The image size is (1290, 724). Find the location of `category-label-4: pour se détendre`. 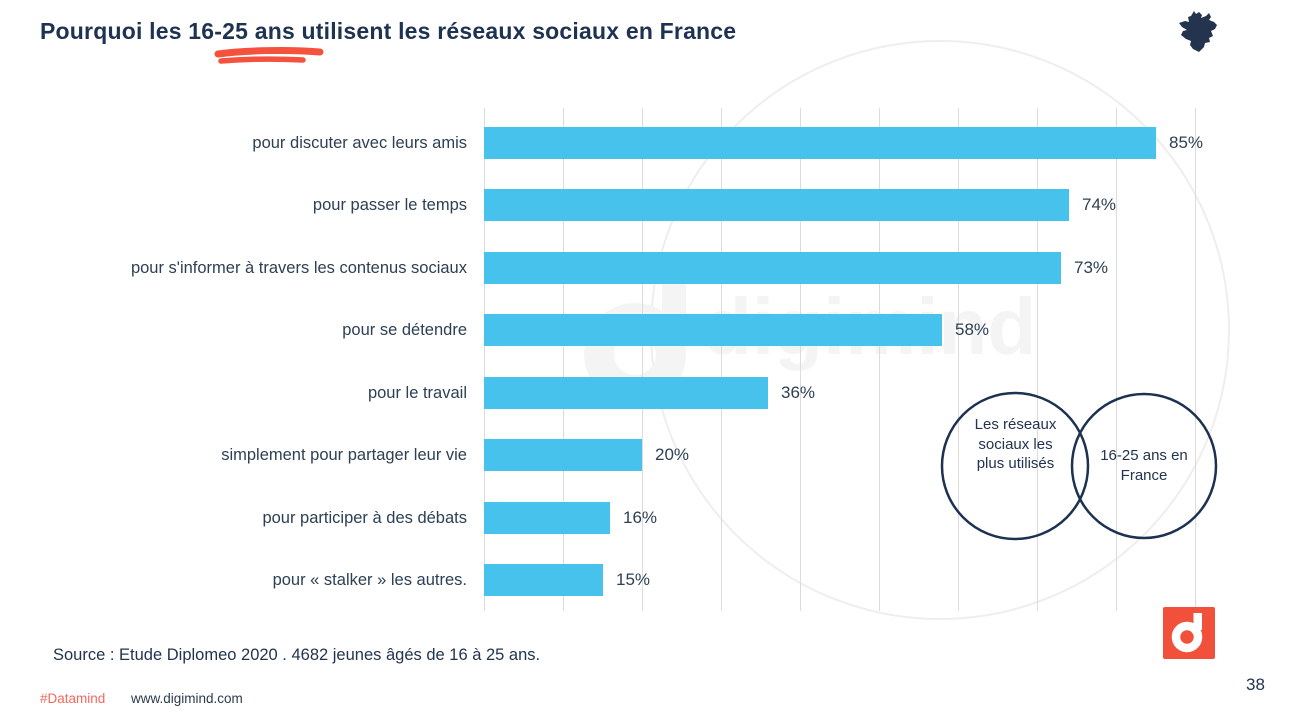

category-label-4: pour se détendre is located at coordinates (404, 330).